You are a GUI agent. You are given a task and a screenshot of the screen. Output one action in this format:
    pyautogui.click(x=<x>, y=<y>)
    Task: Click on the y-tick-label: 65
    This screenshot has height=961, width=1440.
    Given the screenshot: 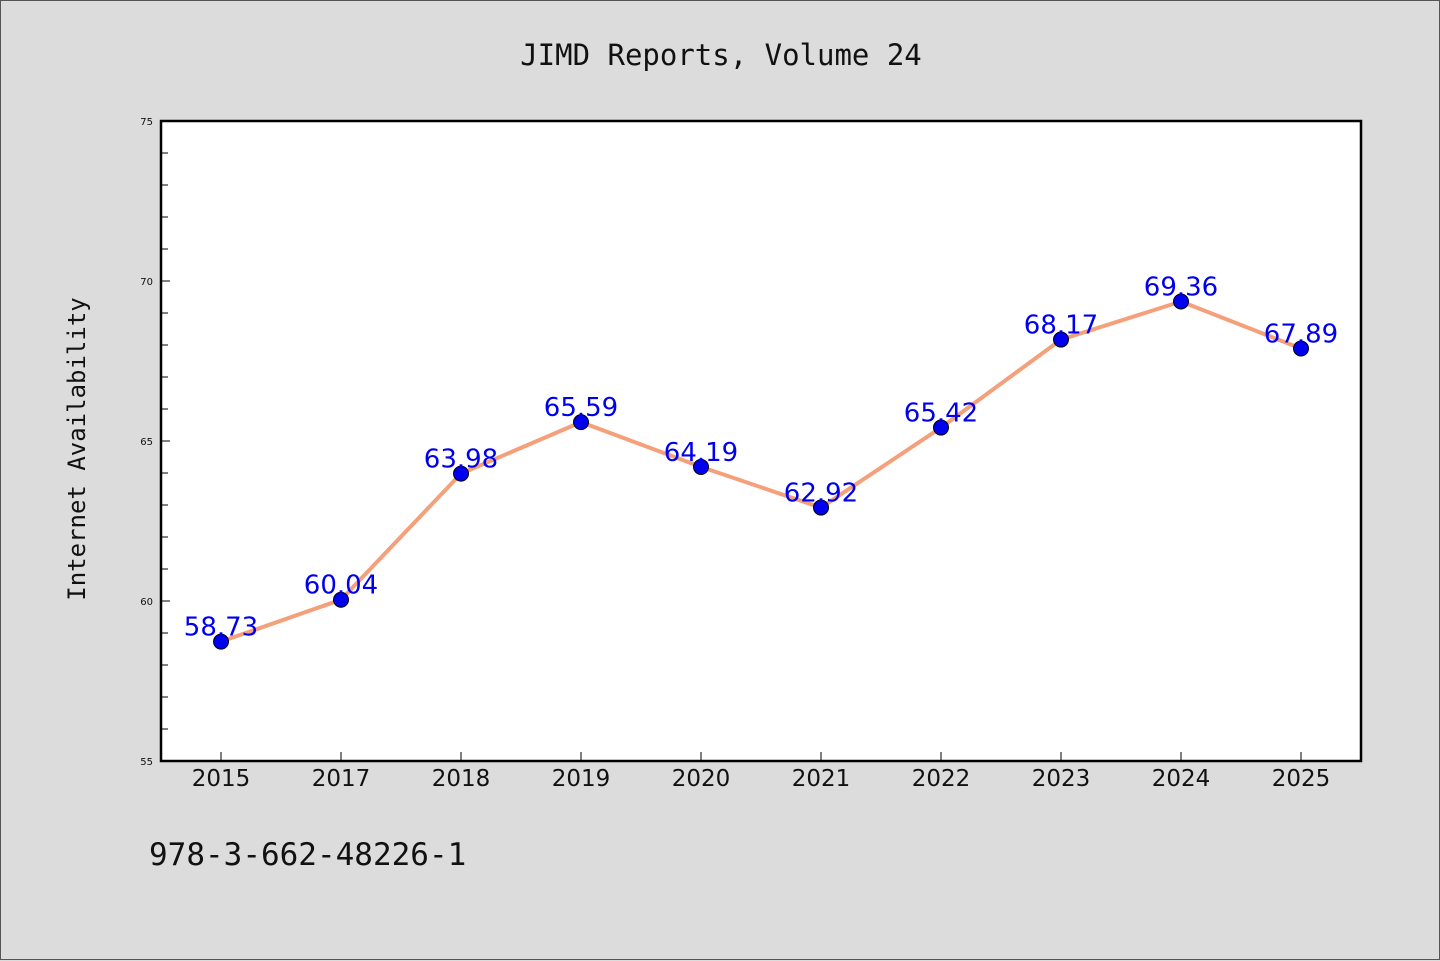 What is the action you would take?
    pyautogui.click(x=146, y=442)
    